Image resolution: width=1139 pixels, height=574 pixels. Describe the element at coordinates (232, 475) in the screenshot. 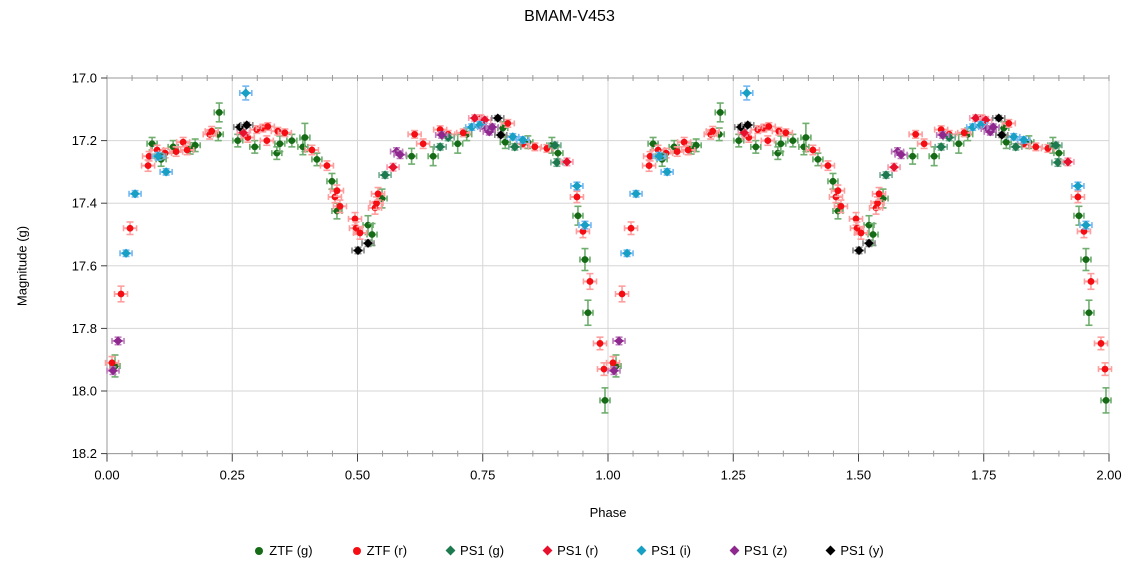

I see `x-tick-label: 0.25` at that location.